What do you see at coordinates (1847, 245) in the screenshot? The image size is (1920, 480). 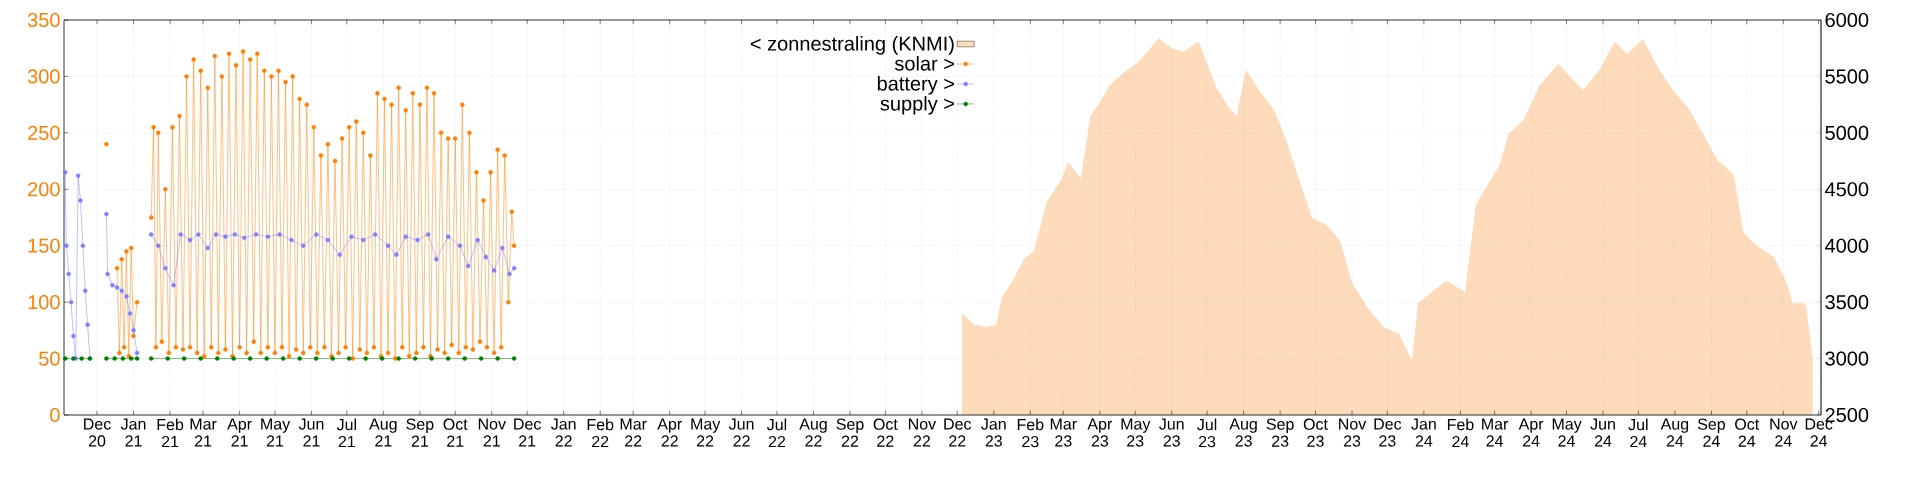 I see `y2-tick-label: 4000` at bounding box center [1847, 245].